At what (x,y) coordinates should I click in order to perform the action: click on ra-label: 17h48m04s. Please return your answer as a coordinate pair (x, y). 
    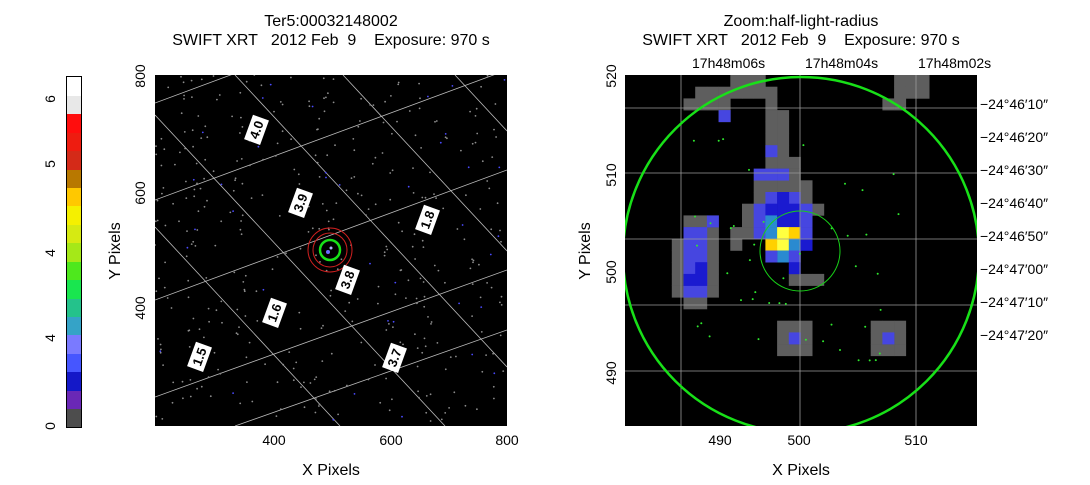
    Looking at the image, I should click on (842, 63).